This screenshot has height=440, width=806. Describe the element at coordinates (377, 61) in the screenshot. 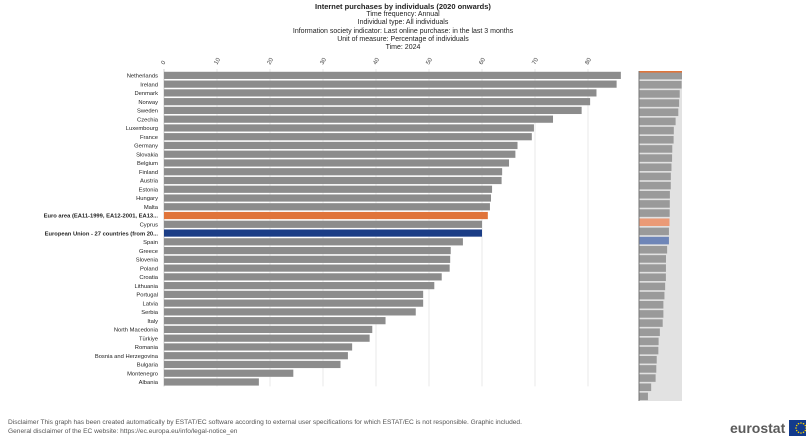

I see `x-axis-tick-labels: 0 10 20 30 40 50 60 70 80` at that location.